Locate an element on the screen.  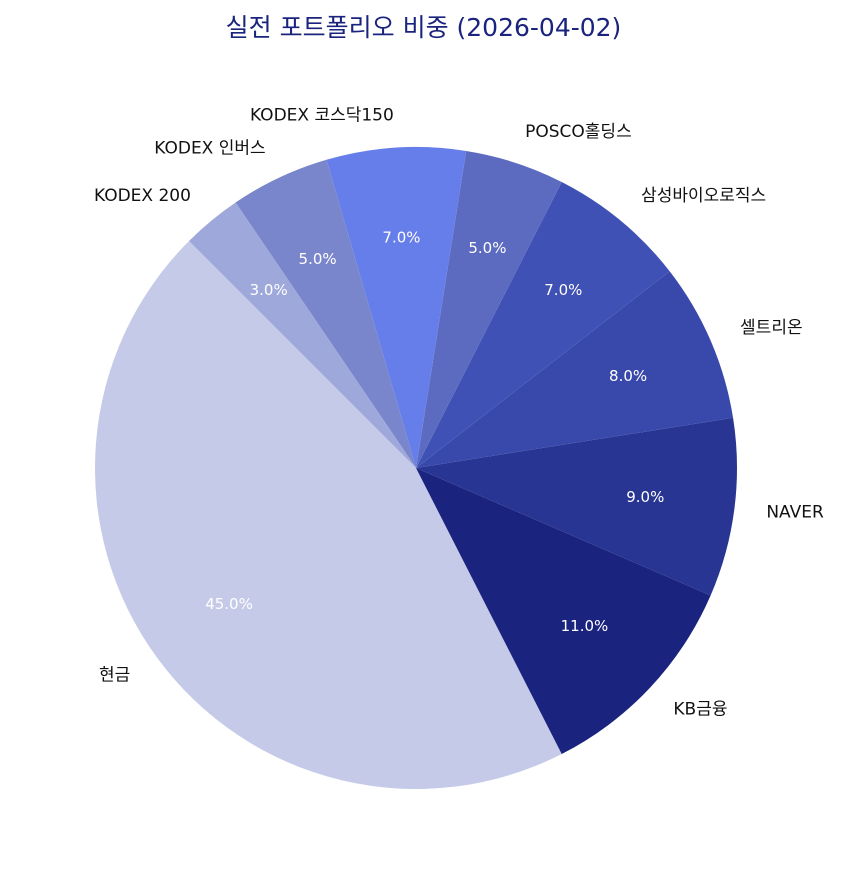
pie-category-label: NAVER is located at coordinates (795, 512).